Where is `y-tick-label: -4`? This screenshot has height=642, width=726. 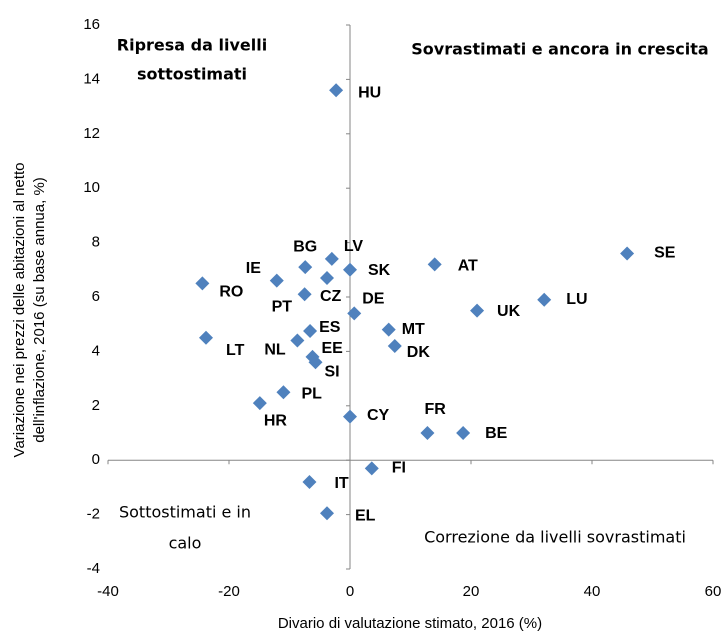 y-tick-label: -4 is located at coordinates (93, 568).